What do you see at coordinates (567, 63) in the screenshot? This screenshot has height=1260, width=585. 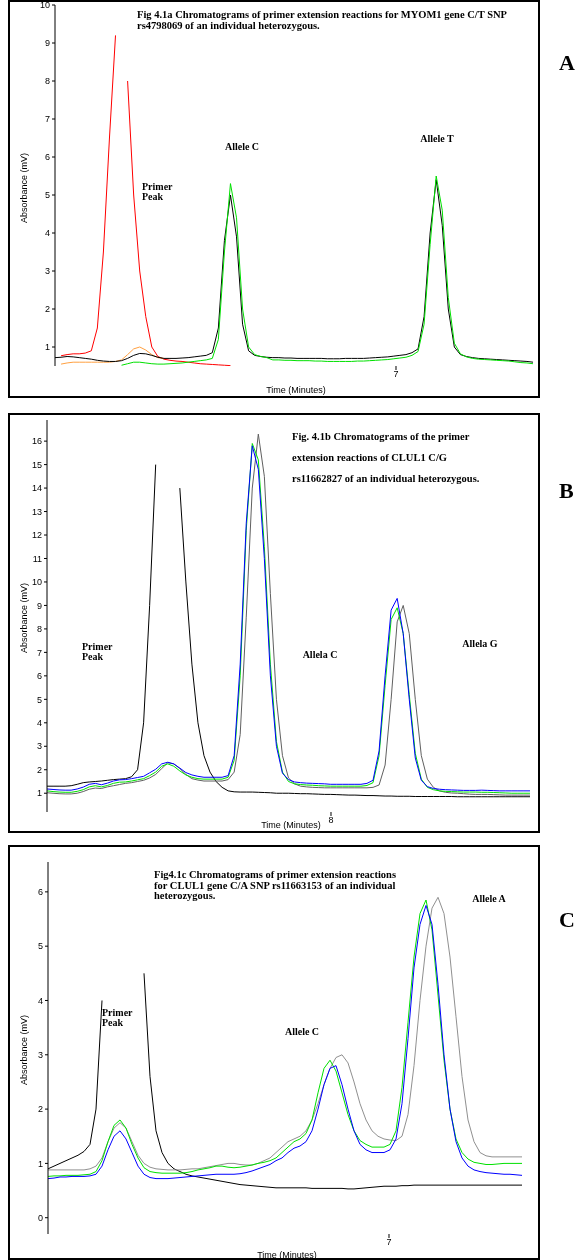 I see `text: A` at bounding box center [567, 63].